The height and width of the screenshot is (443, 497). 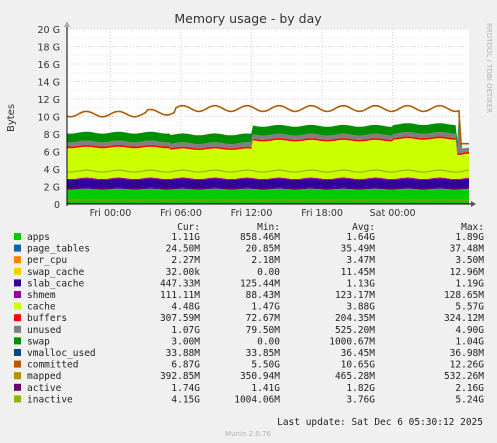 I want to click on legend-col-avg: Avg:, so click(x=363, y=227).